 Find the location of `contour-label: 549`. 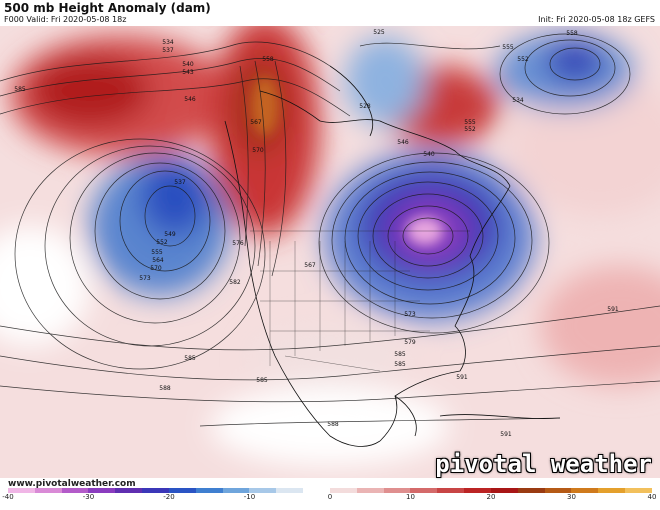

contour-label: 549 is located at coordinates (170, 234).